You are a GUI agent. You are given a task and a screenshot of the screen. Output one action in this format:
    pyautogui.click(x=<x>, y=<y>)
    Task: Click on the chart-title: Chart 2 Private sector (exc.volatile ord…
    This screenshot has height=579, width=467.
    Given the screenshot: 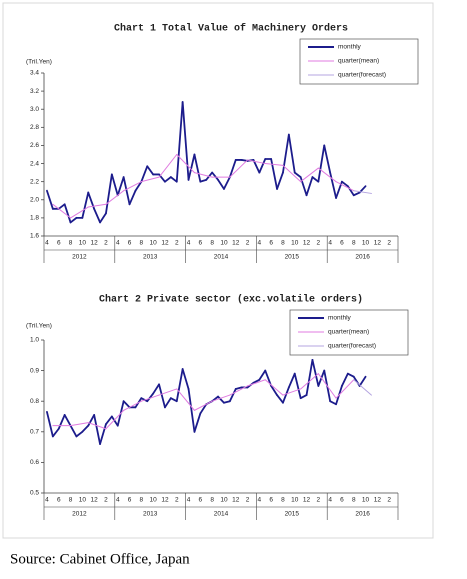 What is the action you would take?
    pyautogui.click(x=231, y=300)
    